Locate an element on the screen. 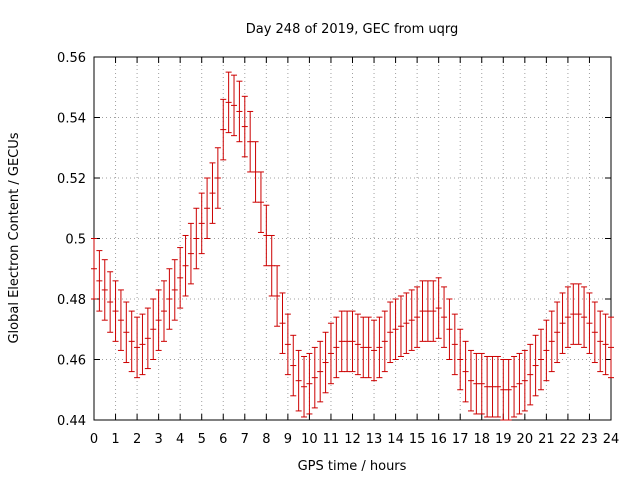  y-tick-label: 0.48 is located at coordinates (71, 300).